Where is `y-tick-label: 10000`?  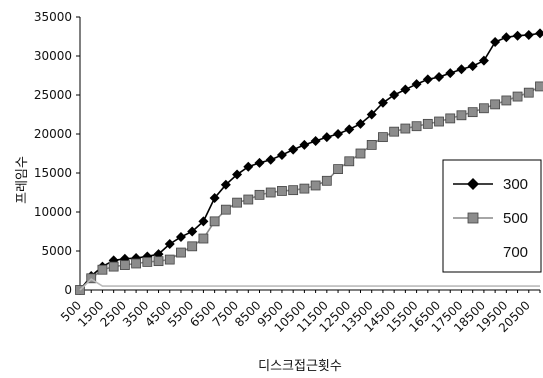
y-tick-label: 10000 is located at coordinates (53, 212).